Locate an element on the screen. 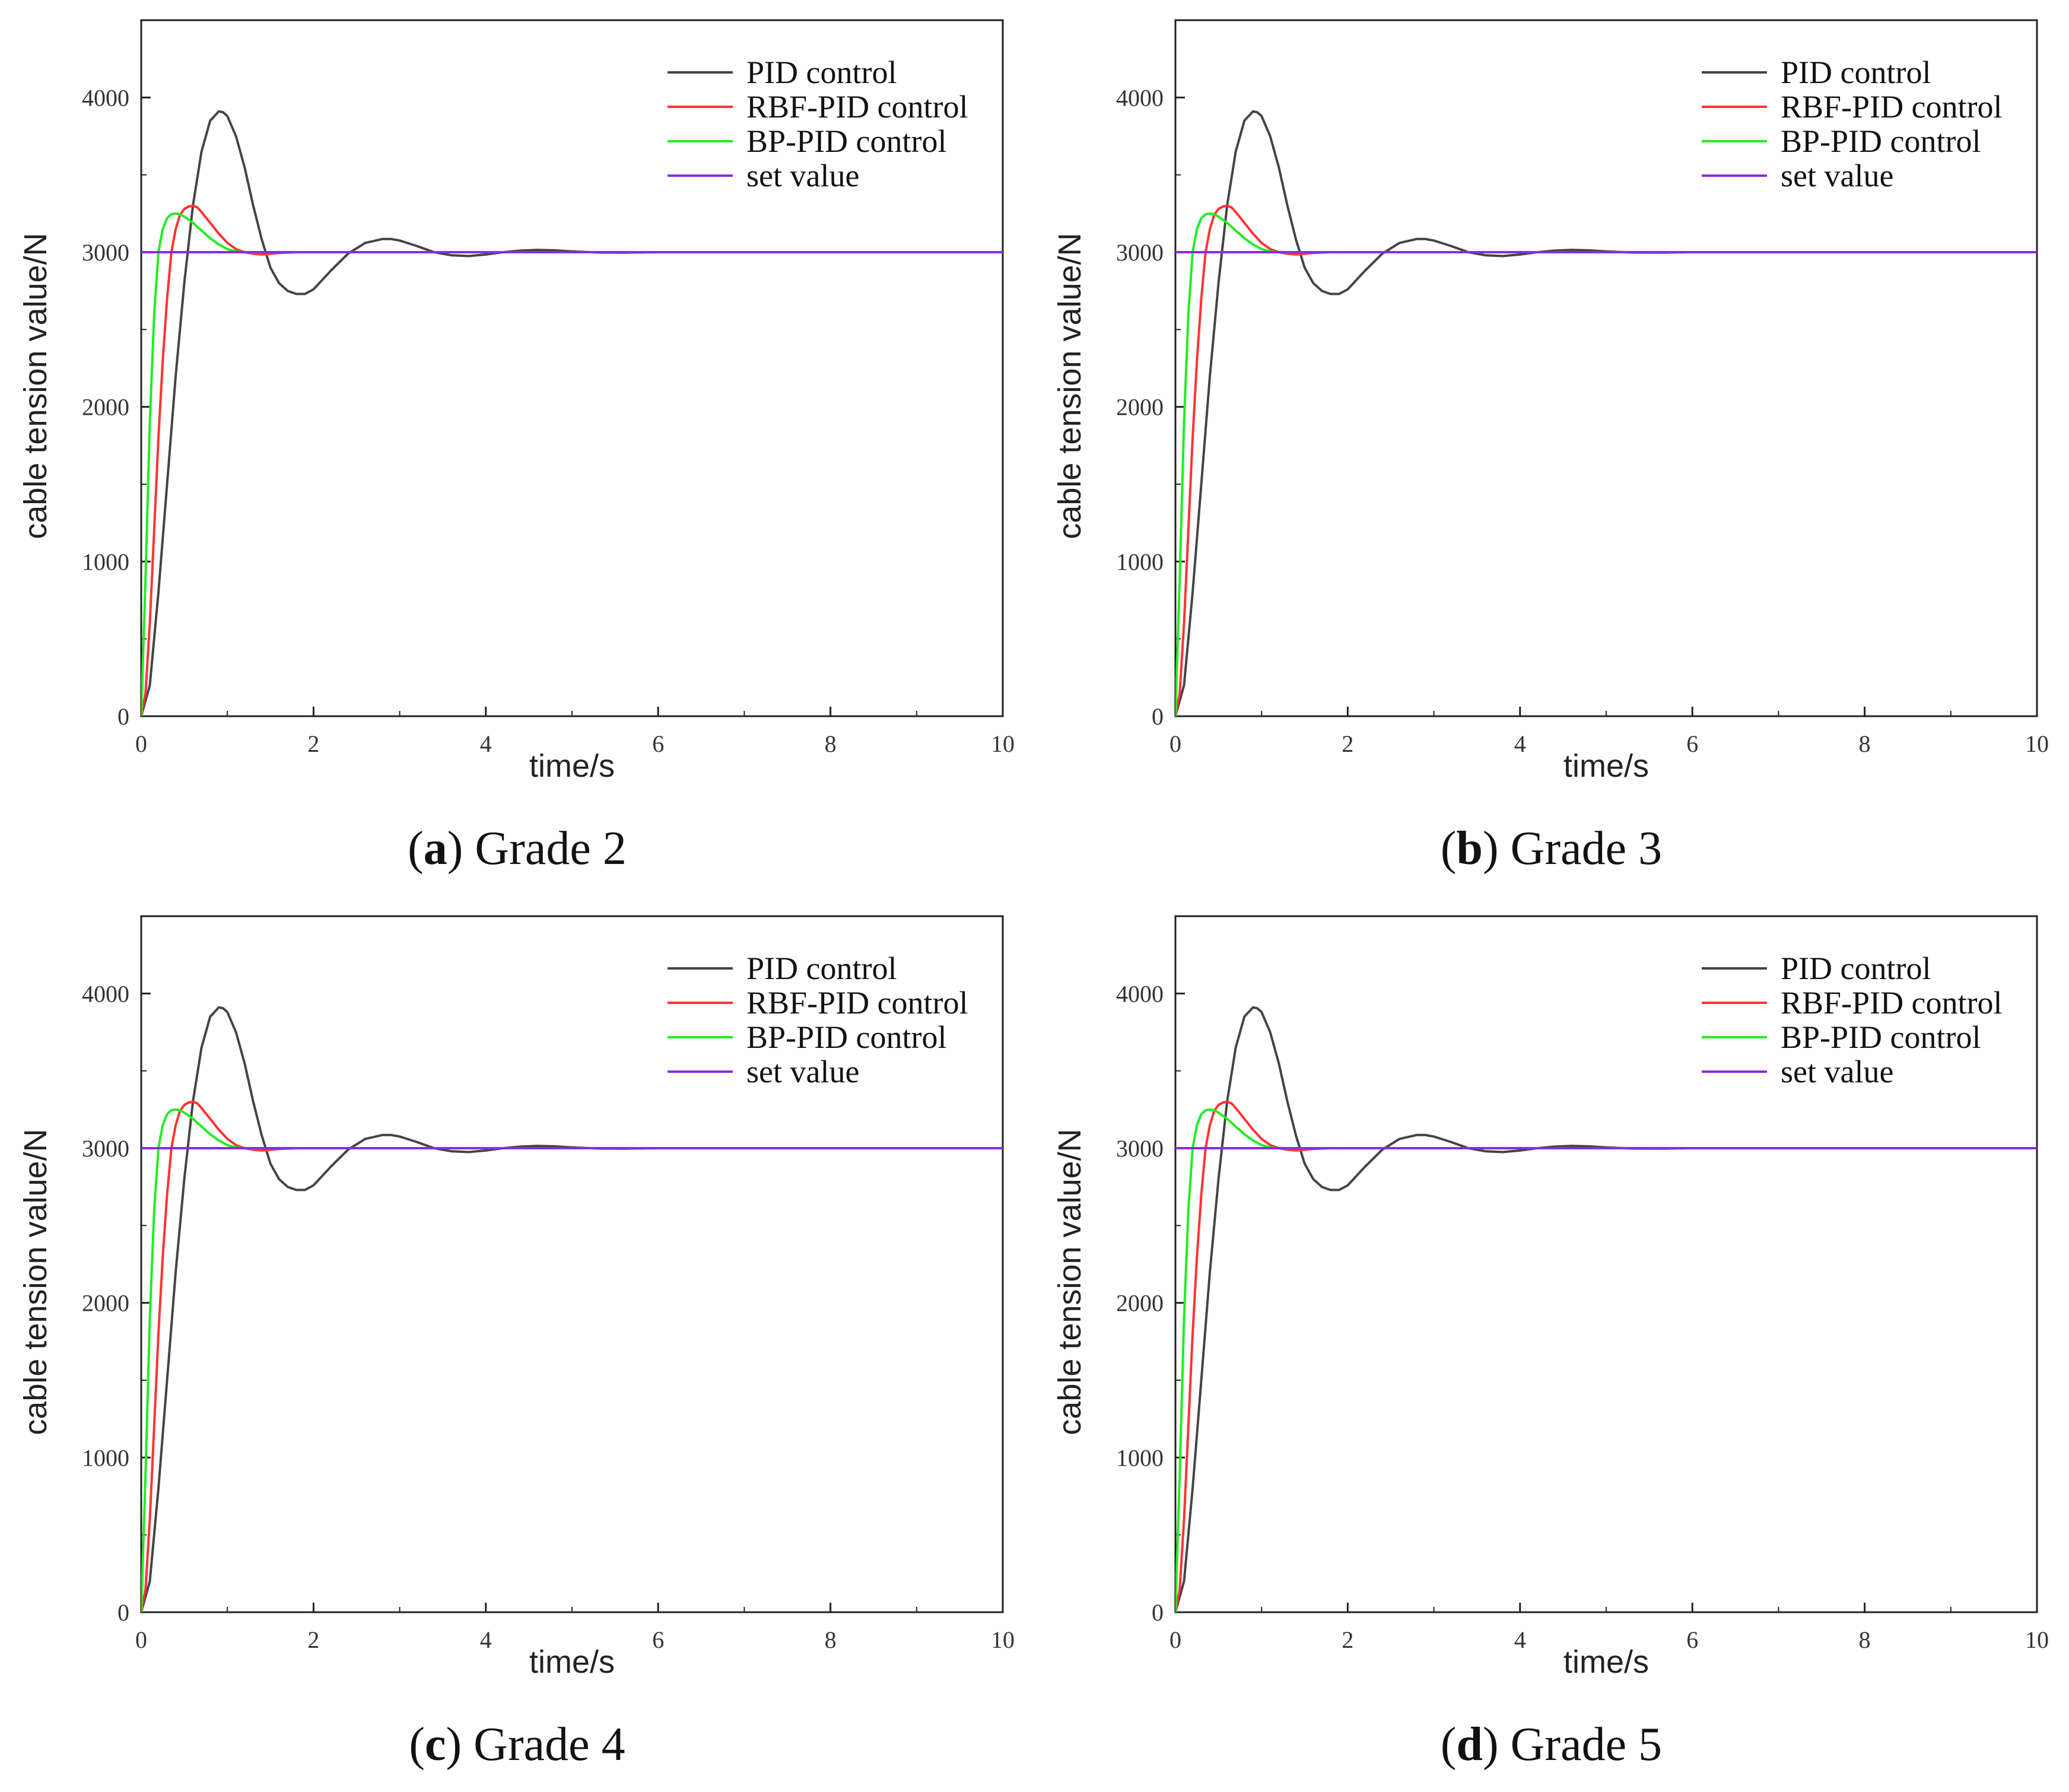 The width and height of the screenshot is (2069, 1792). caption-d: (d) Grade 5 is located at coordinates (1551, 1745).